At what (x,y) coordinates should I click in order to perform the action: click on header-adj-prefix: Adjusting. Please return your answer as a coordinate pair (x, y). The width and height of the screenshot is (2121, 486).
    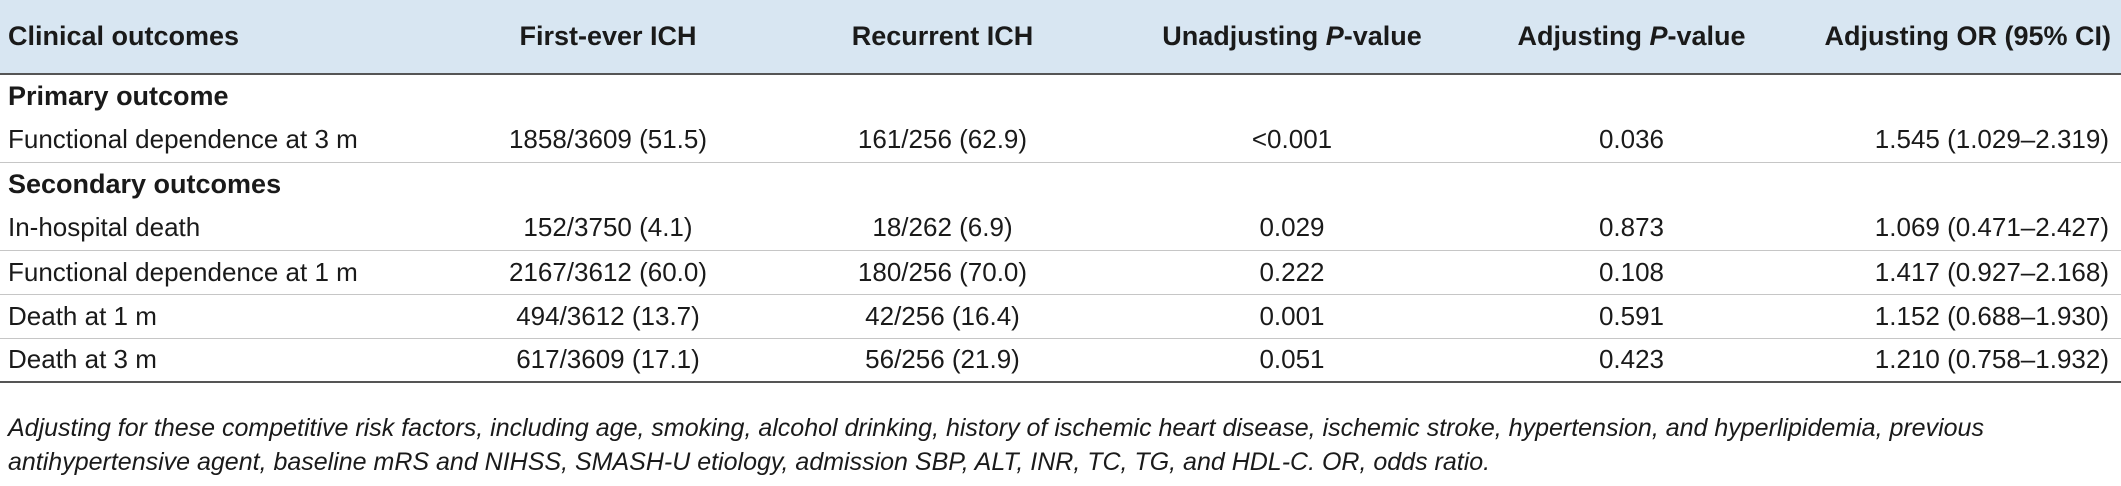
    Looking at the image, I should click on (1583, 36).